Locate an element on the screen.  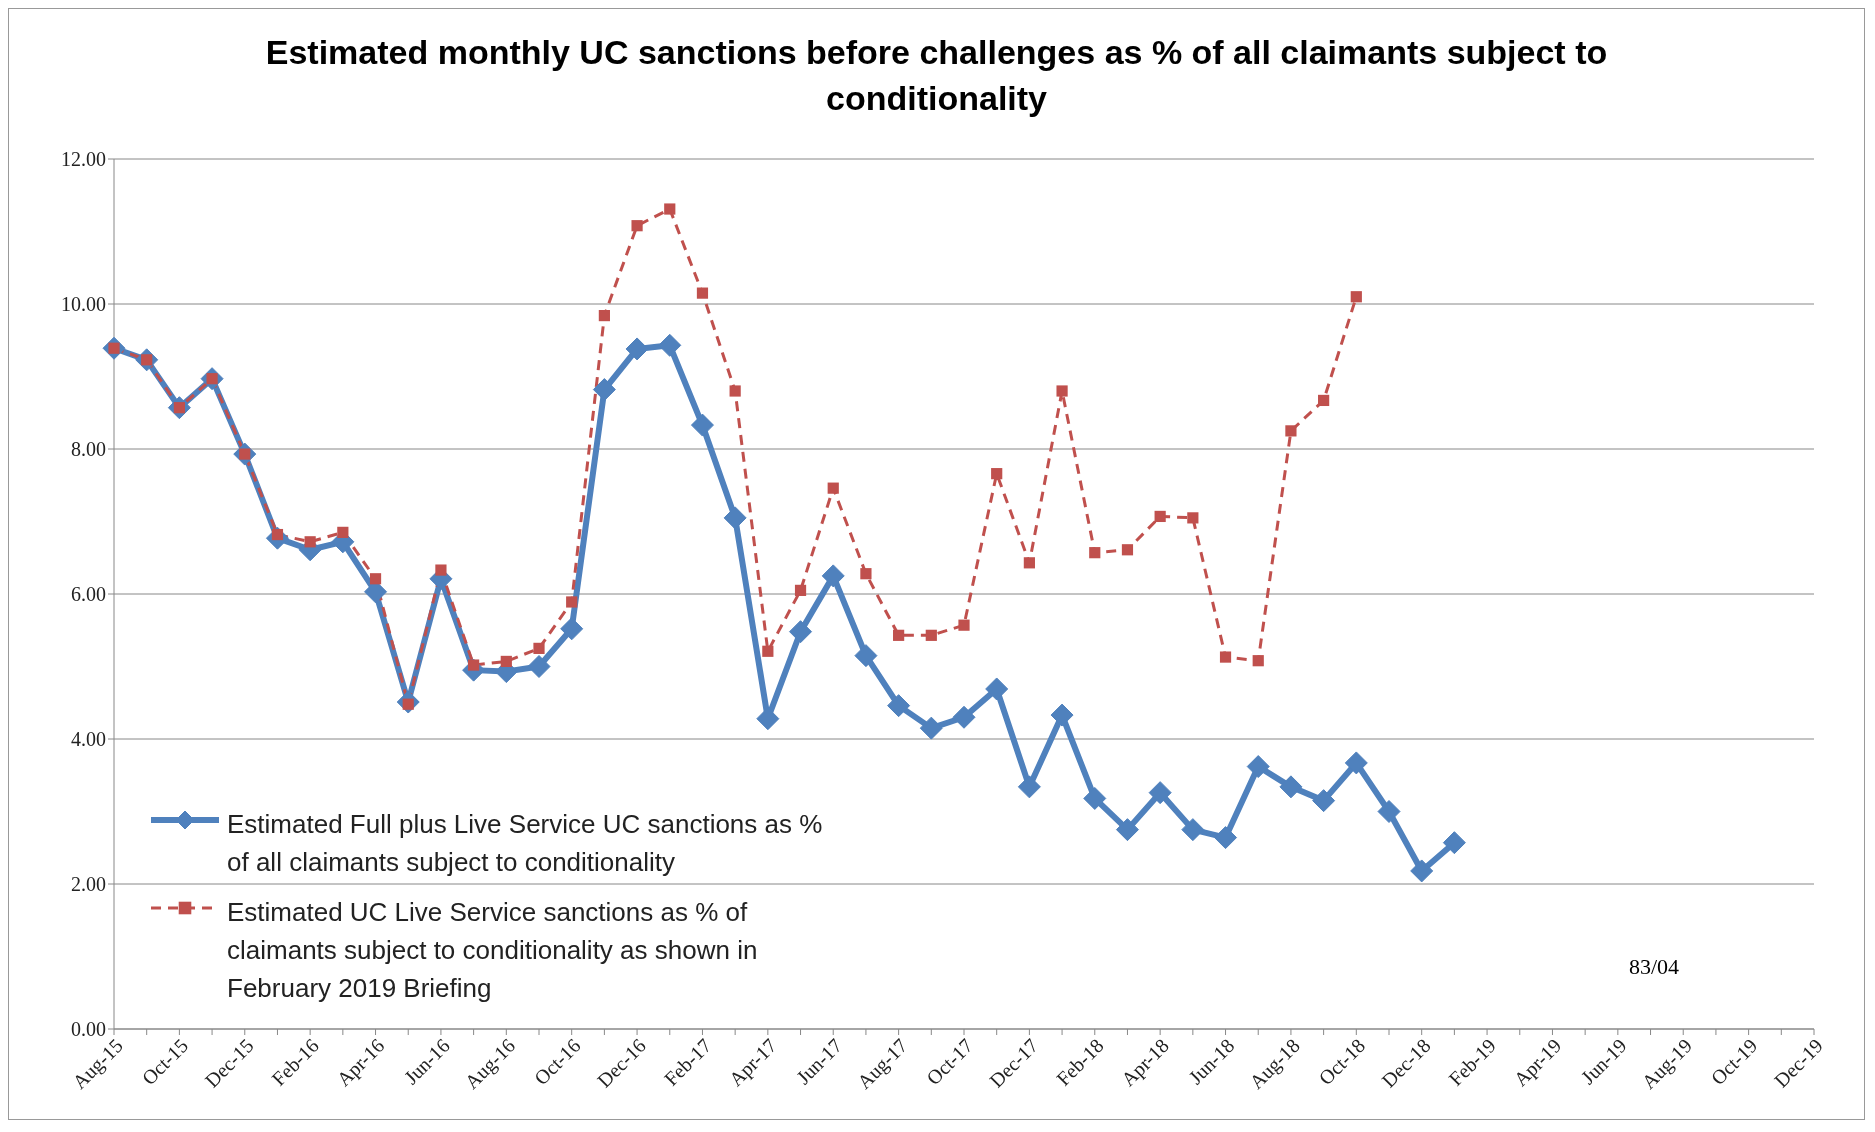
y-tick-label: 10.00 is located at coordinates (83, 304).